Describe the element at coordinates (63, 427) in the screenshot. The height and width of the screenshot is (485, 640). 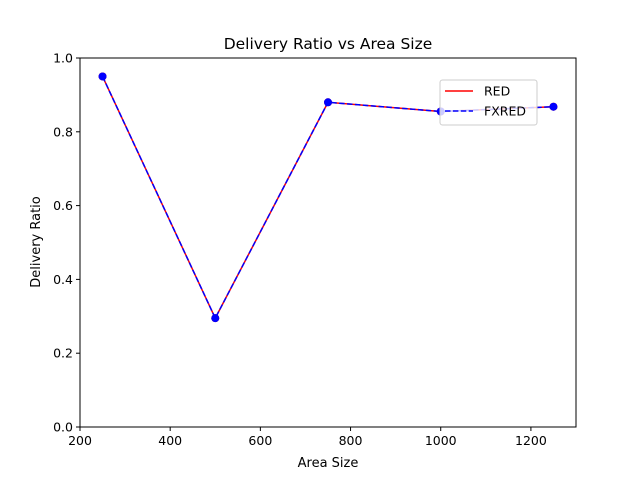
I see `y-tick-label: 0.0` at that location.